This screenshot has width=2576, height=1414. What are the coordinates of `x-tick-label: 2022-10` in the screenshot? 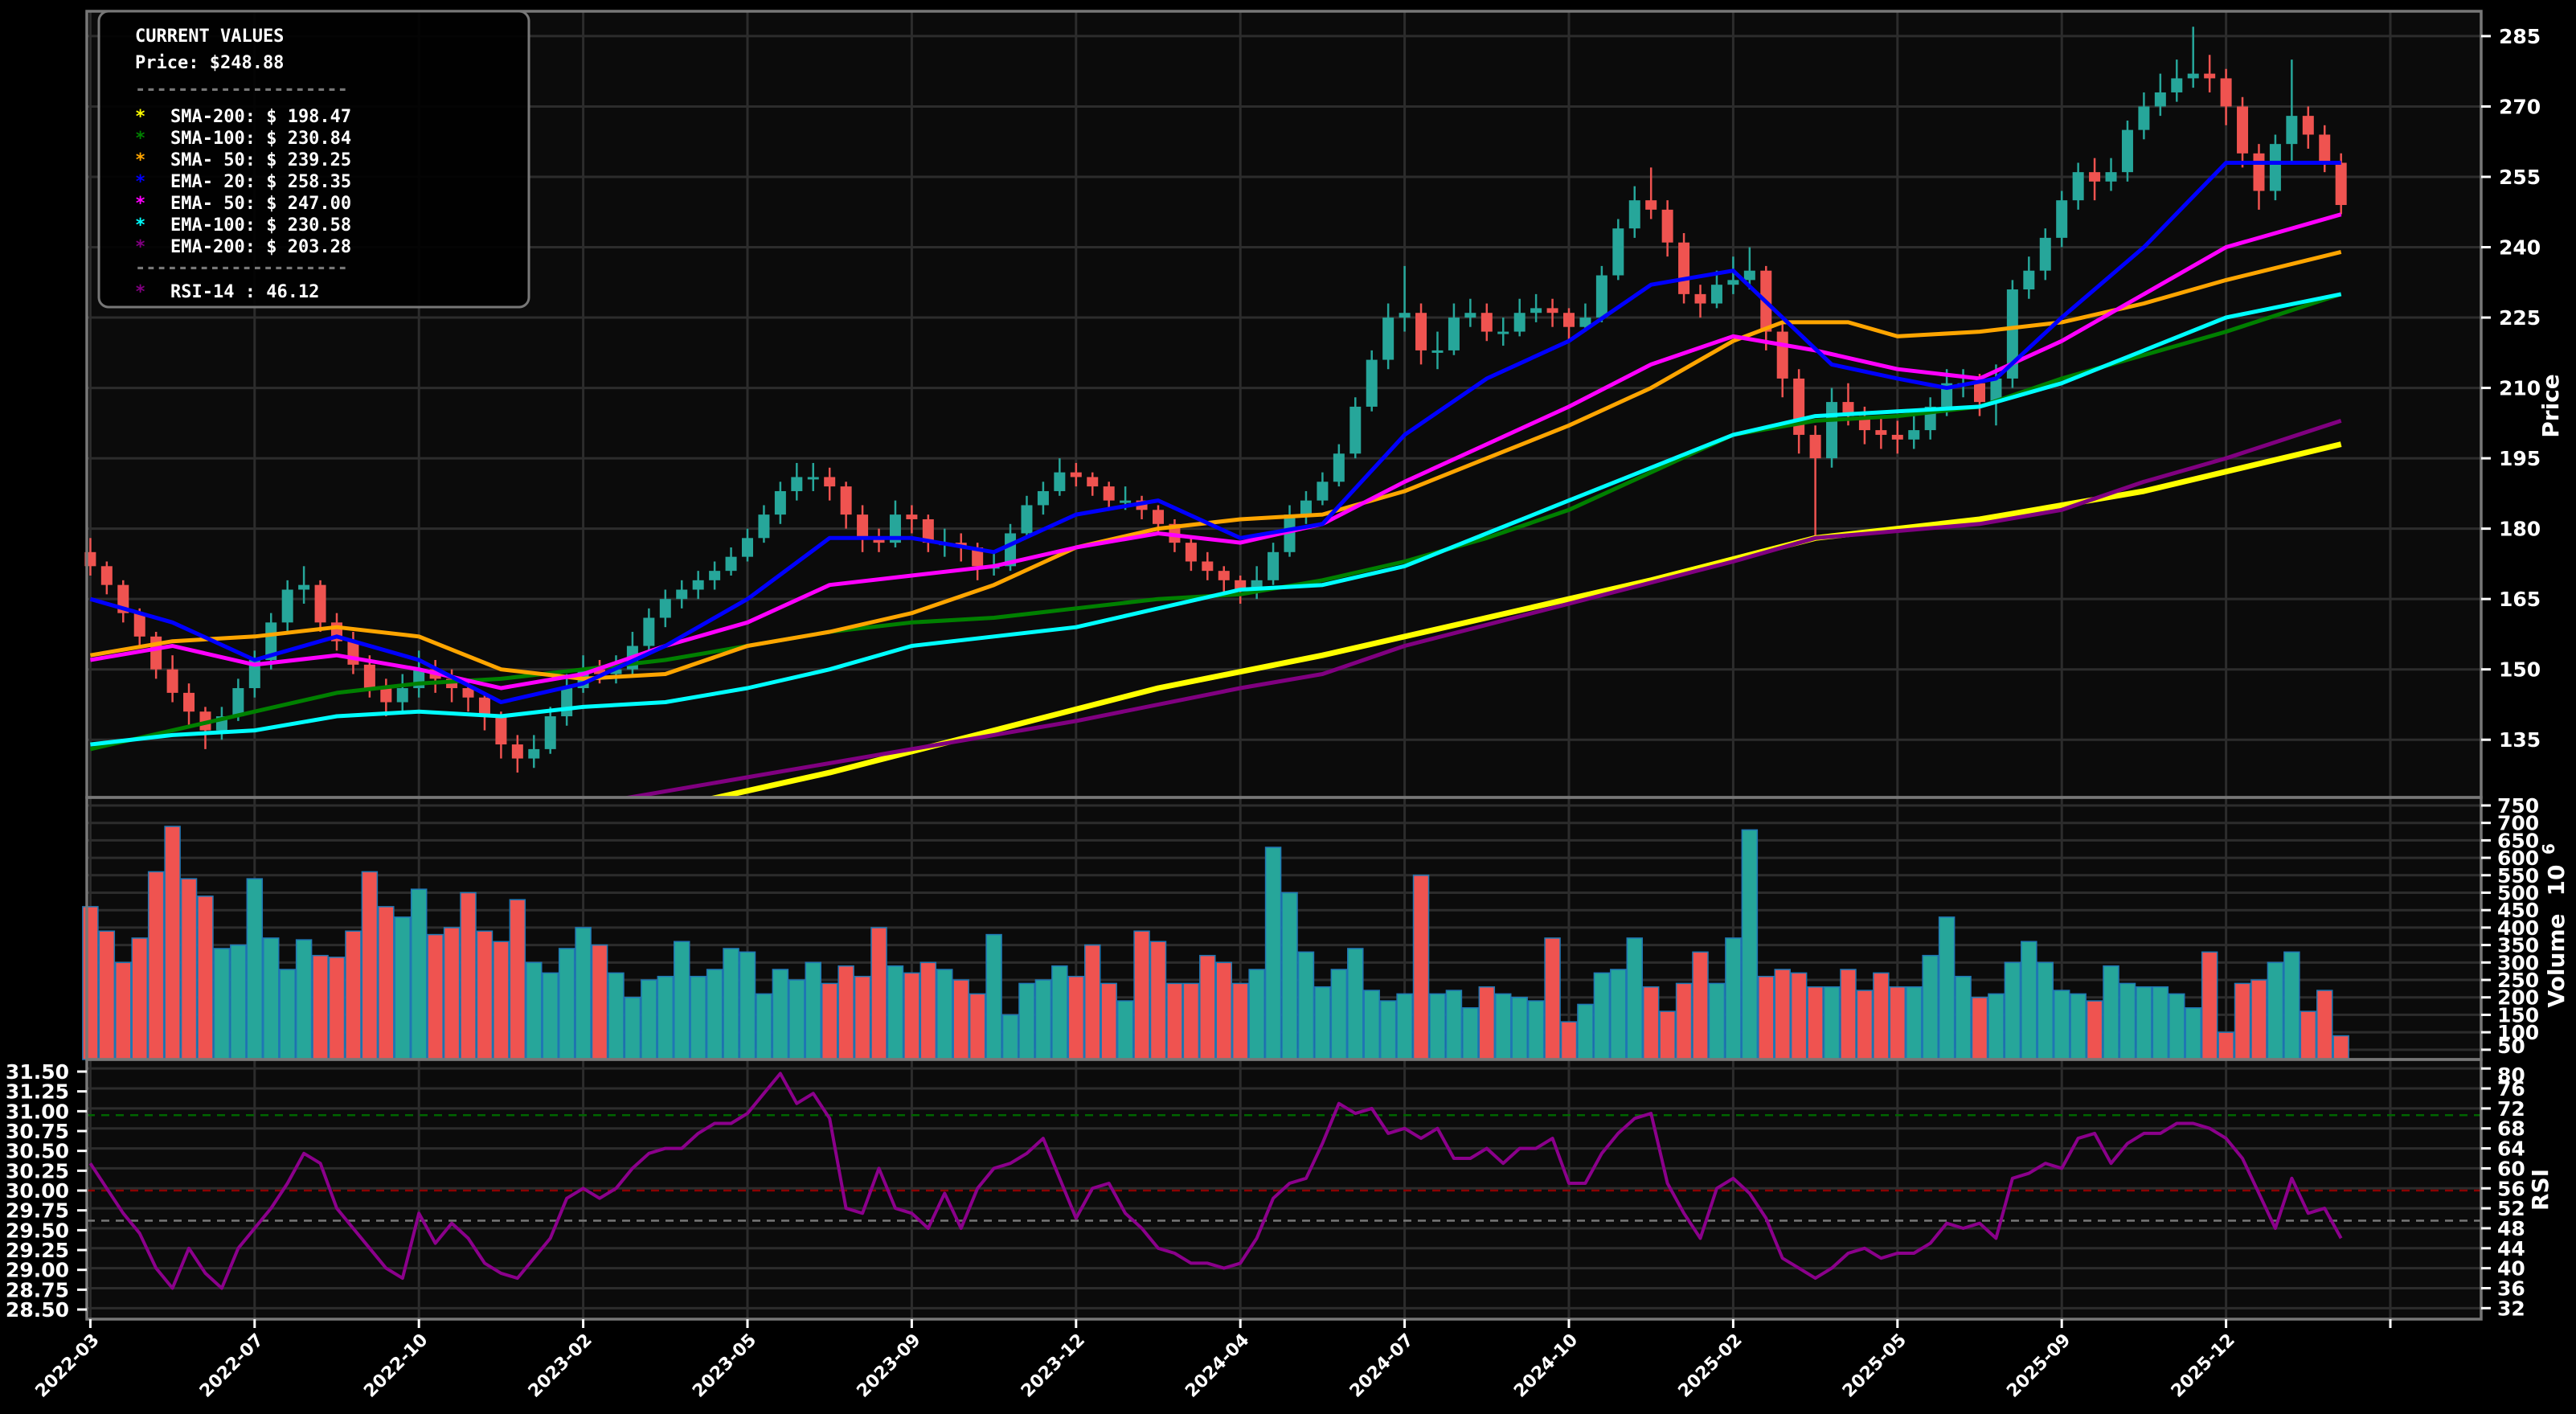 It's located at (396, 1366).